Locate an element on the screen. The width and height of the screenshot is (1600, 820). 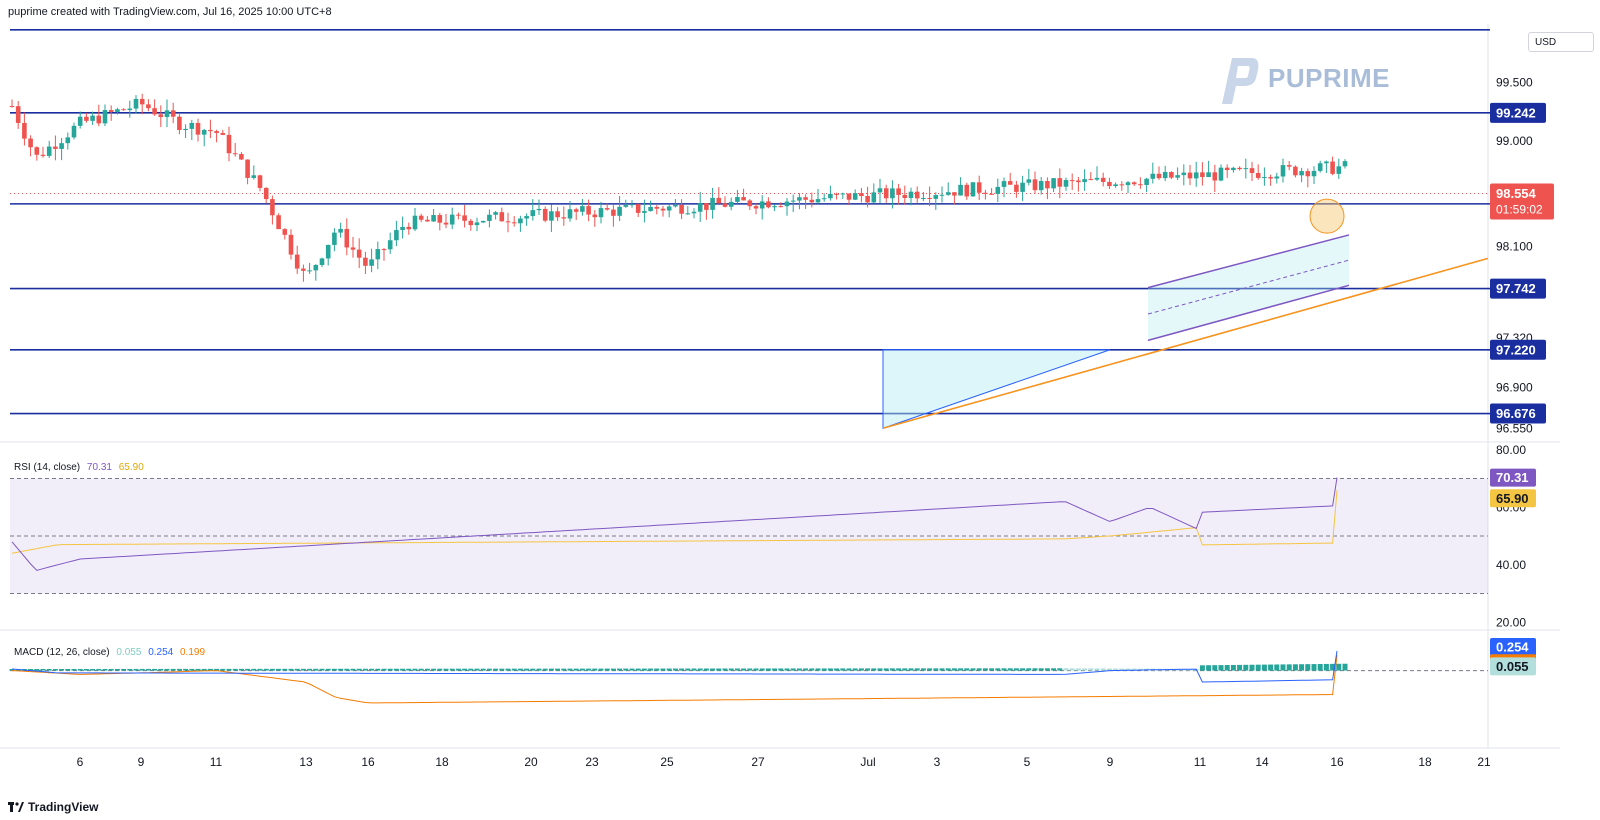
level-price-label: 97.220 is located at coordinates (1516, 349).